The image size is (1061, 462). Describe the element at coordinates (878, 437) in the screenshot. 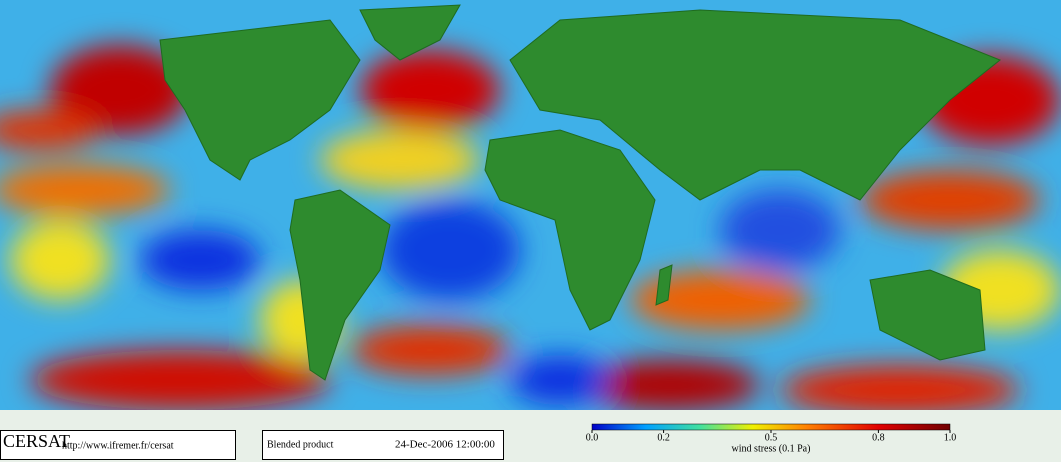

I see `colorbar-tick-label: 0.8` at that location.